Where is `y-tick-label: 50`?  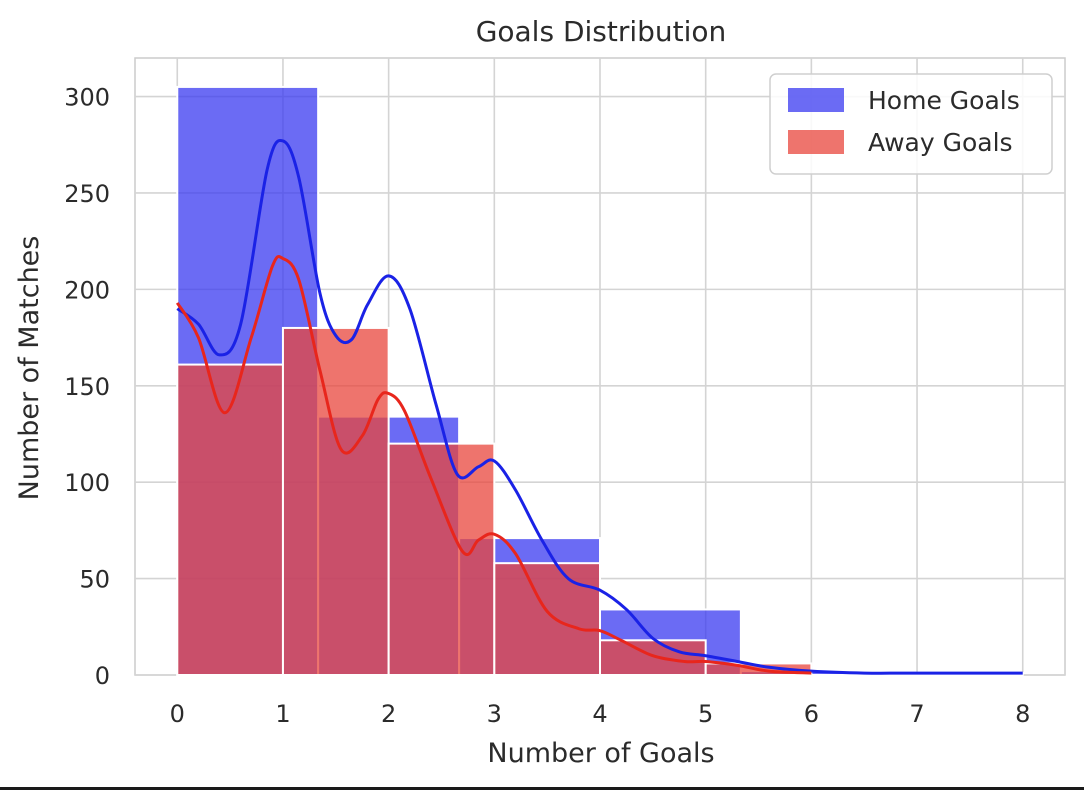
y-tick-label: 50 is located at coordinates (94, 580).